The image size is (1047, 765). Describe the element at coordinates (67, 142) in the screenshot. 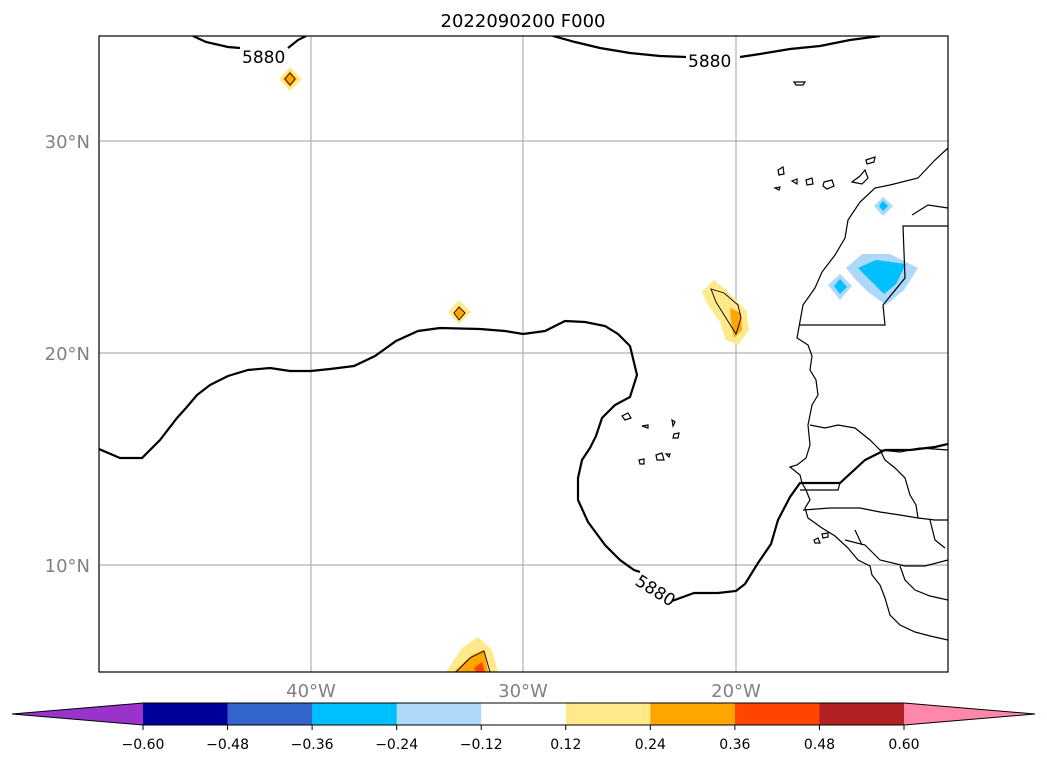

I see `lat-label-30n: 30°N` at that location.